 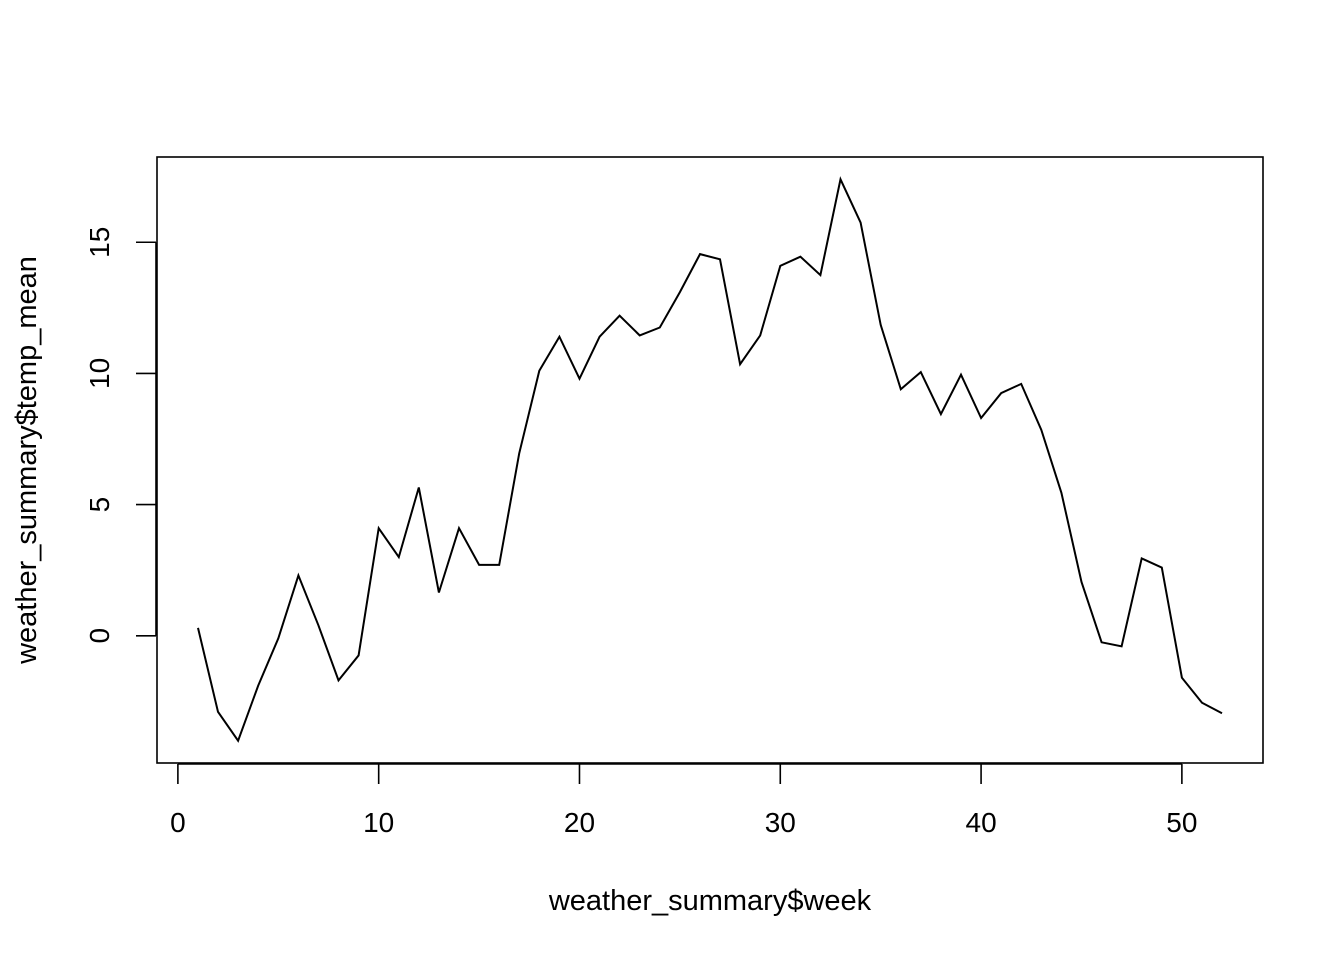 What do you see at coordinates (710, 901) in the screenshot?
I see `x-axis-title: weather_summary$week` at bounding box center [710, 901].